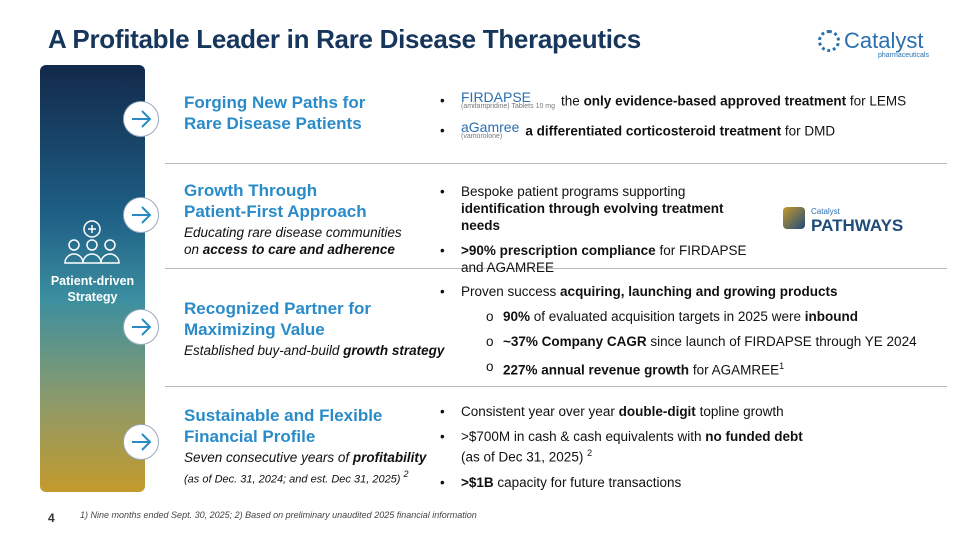 The image size is (960, 540). What do you see at coordinates (558, 250) in the screenshot?
I see `text-run: >90% prescription compliance` at bounding box center [558, 250].